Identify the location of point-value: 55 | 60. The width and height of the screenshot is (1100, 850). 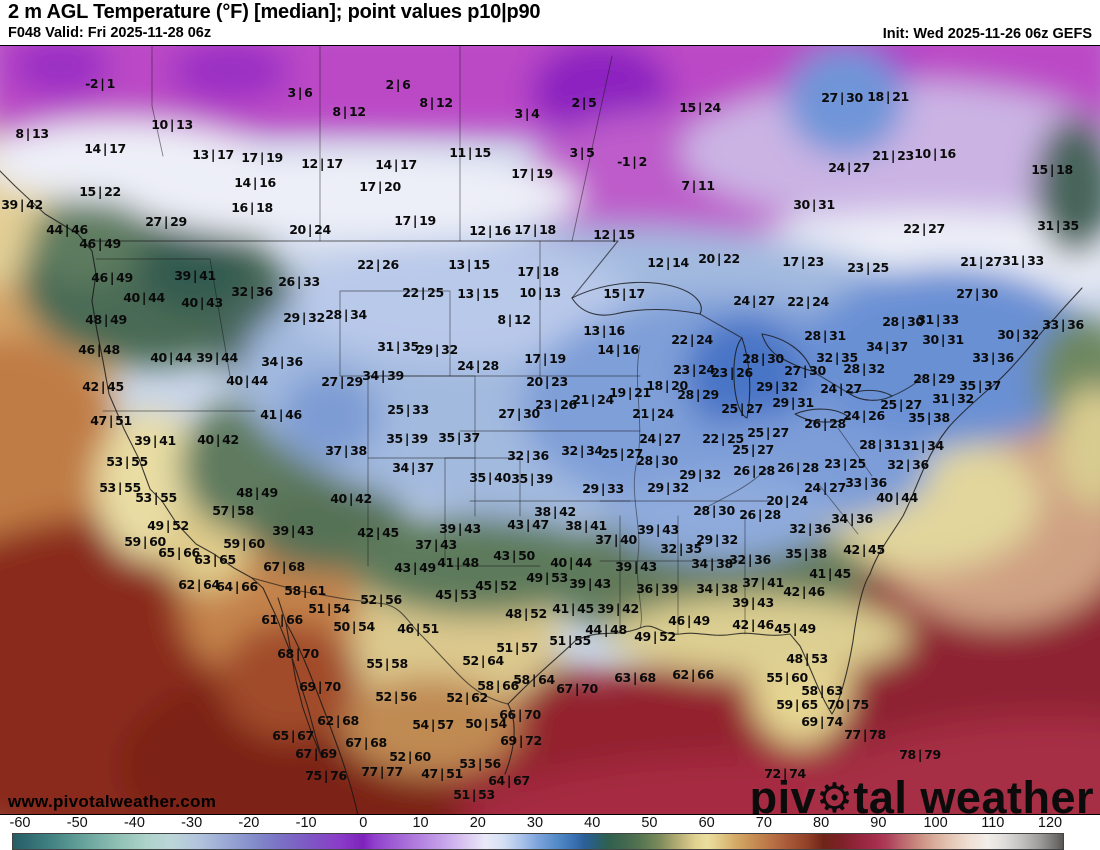
(787, 677).